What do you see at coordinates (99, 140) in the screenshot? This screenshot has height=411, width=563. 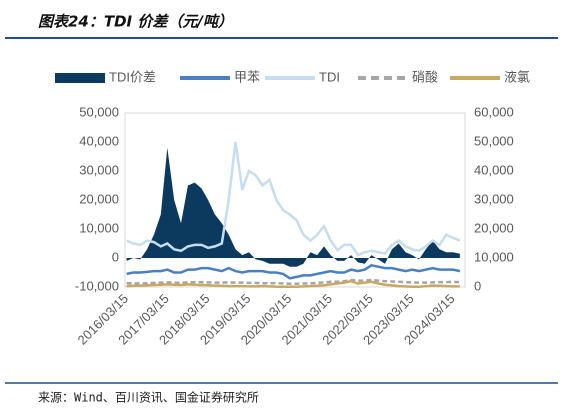 I see `y-tick-label: 40,000` at bounding box center [99, 140].